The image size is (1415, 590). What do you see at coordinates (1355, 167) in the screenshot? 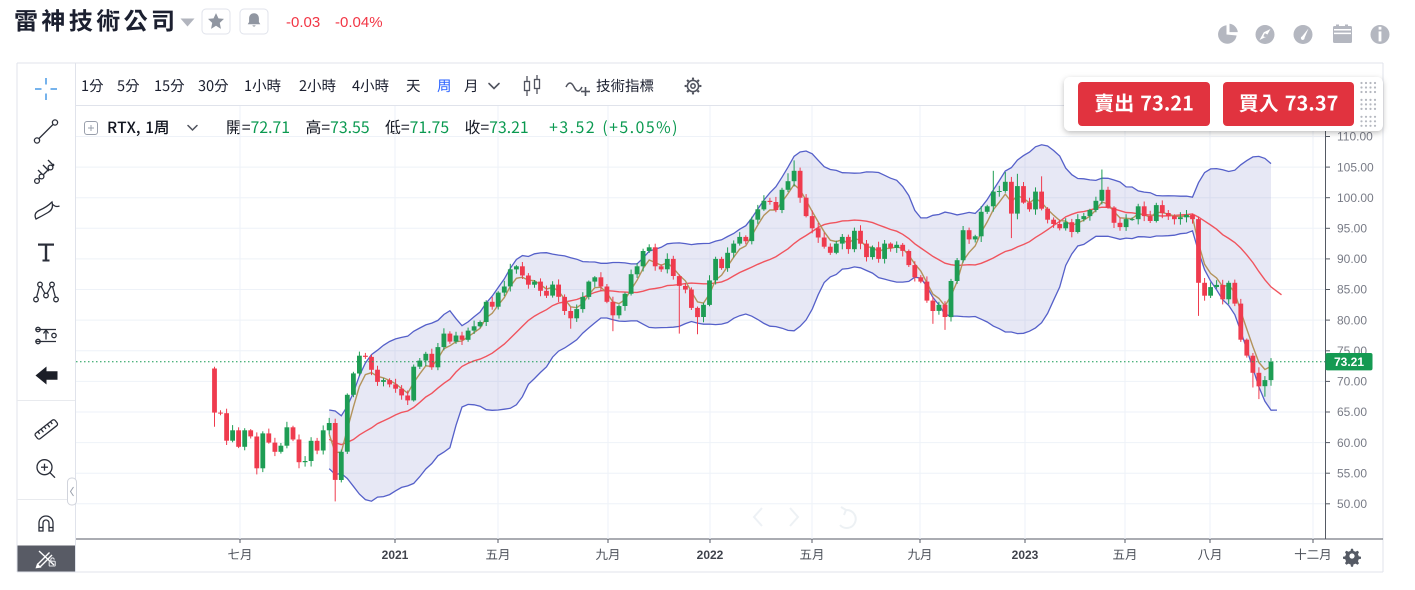
I see `svg-text: 105.00` at bounding box center [1355, 167].